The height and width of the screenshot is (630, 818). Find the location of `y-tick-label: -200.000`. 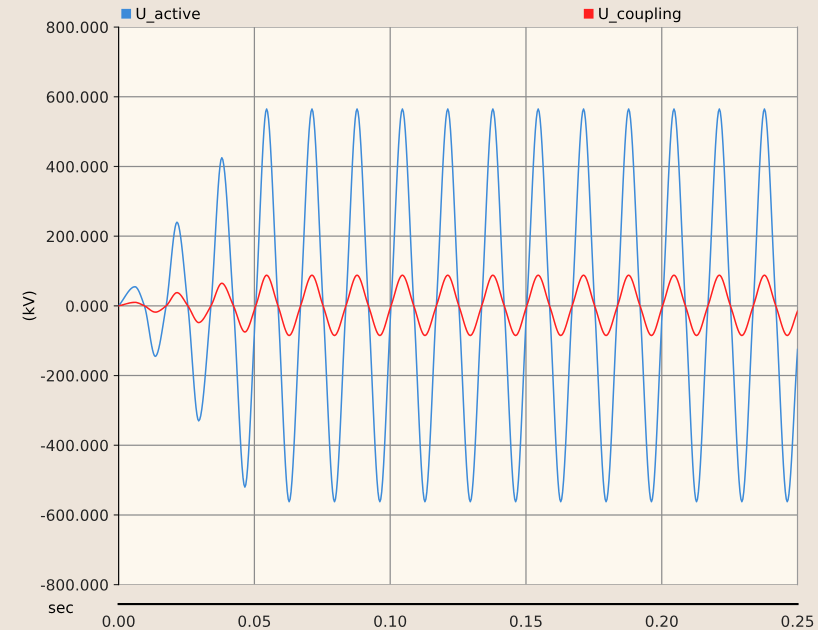

y-tick-label: -200.000 is located at coordinates (74, 376).